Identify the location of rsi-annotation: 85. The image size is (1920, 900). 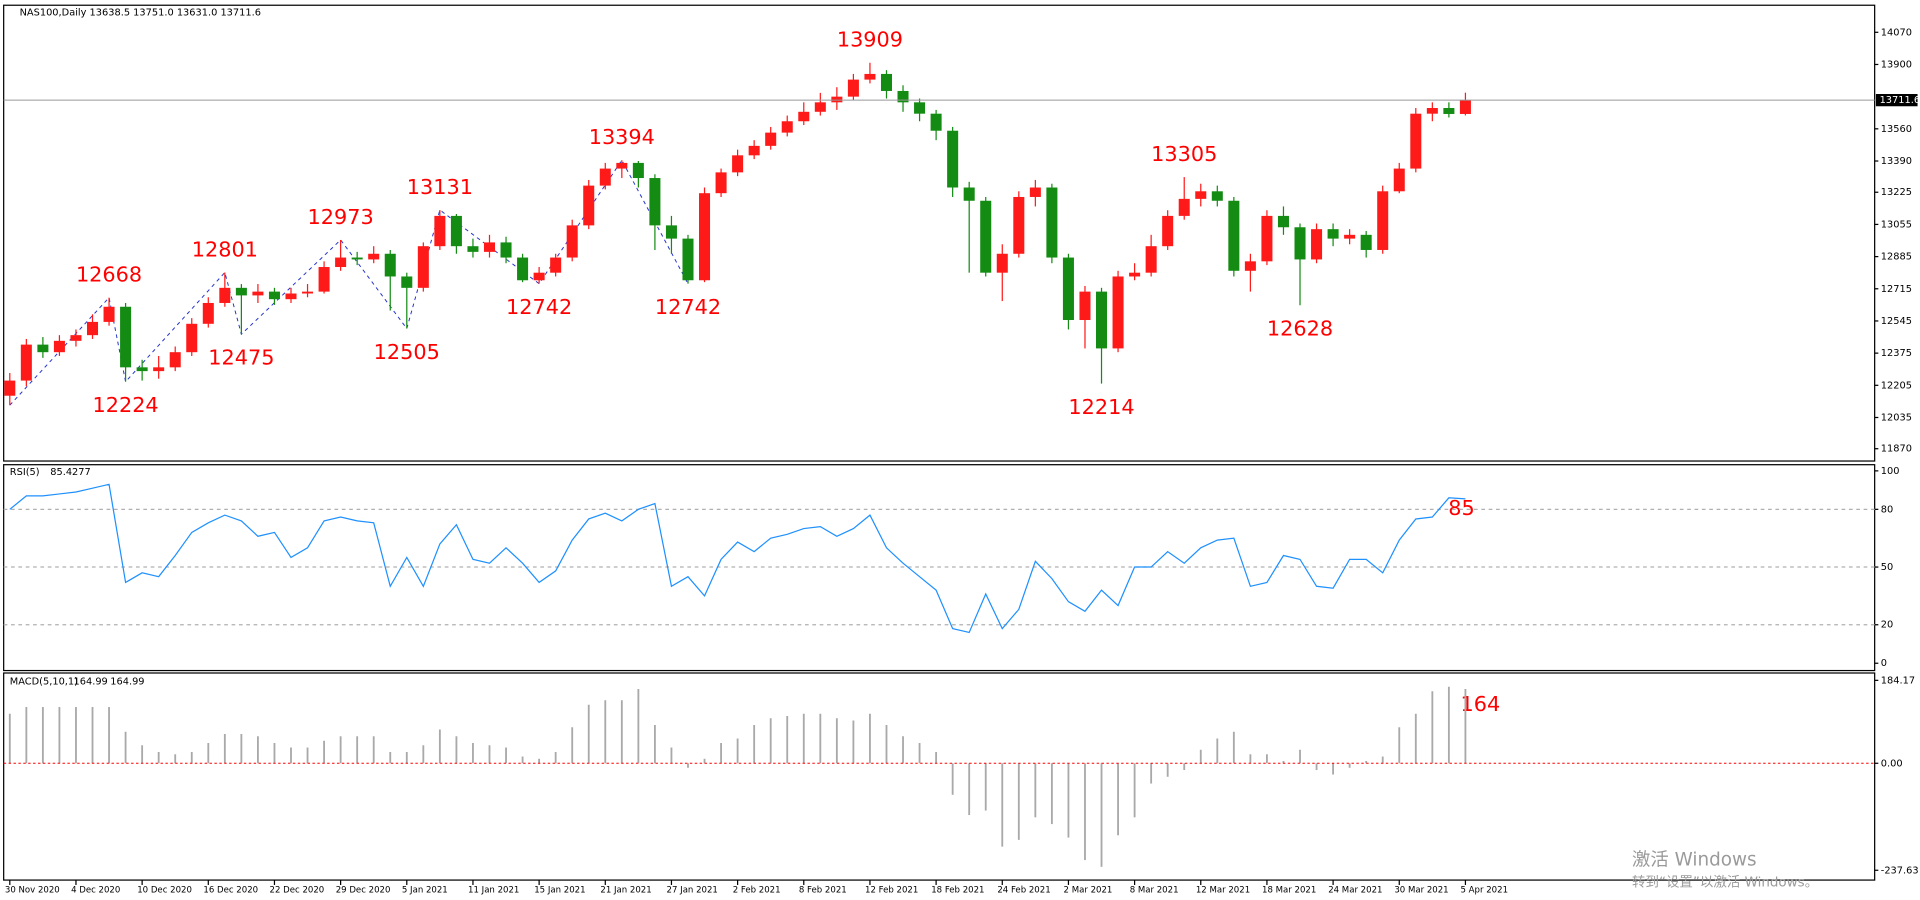
(1461, 508).